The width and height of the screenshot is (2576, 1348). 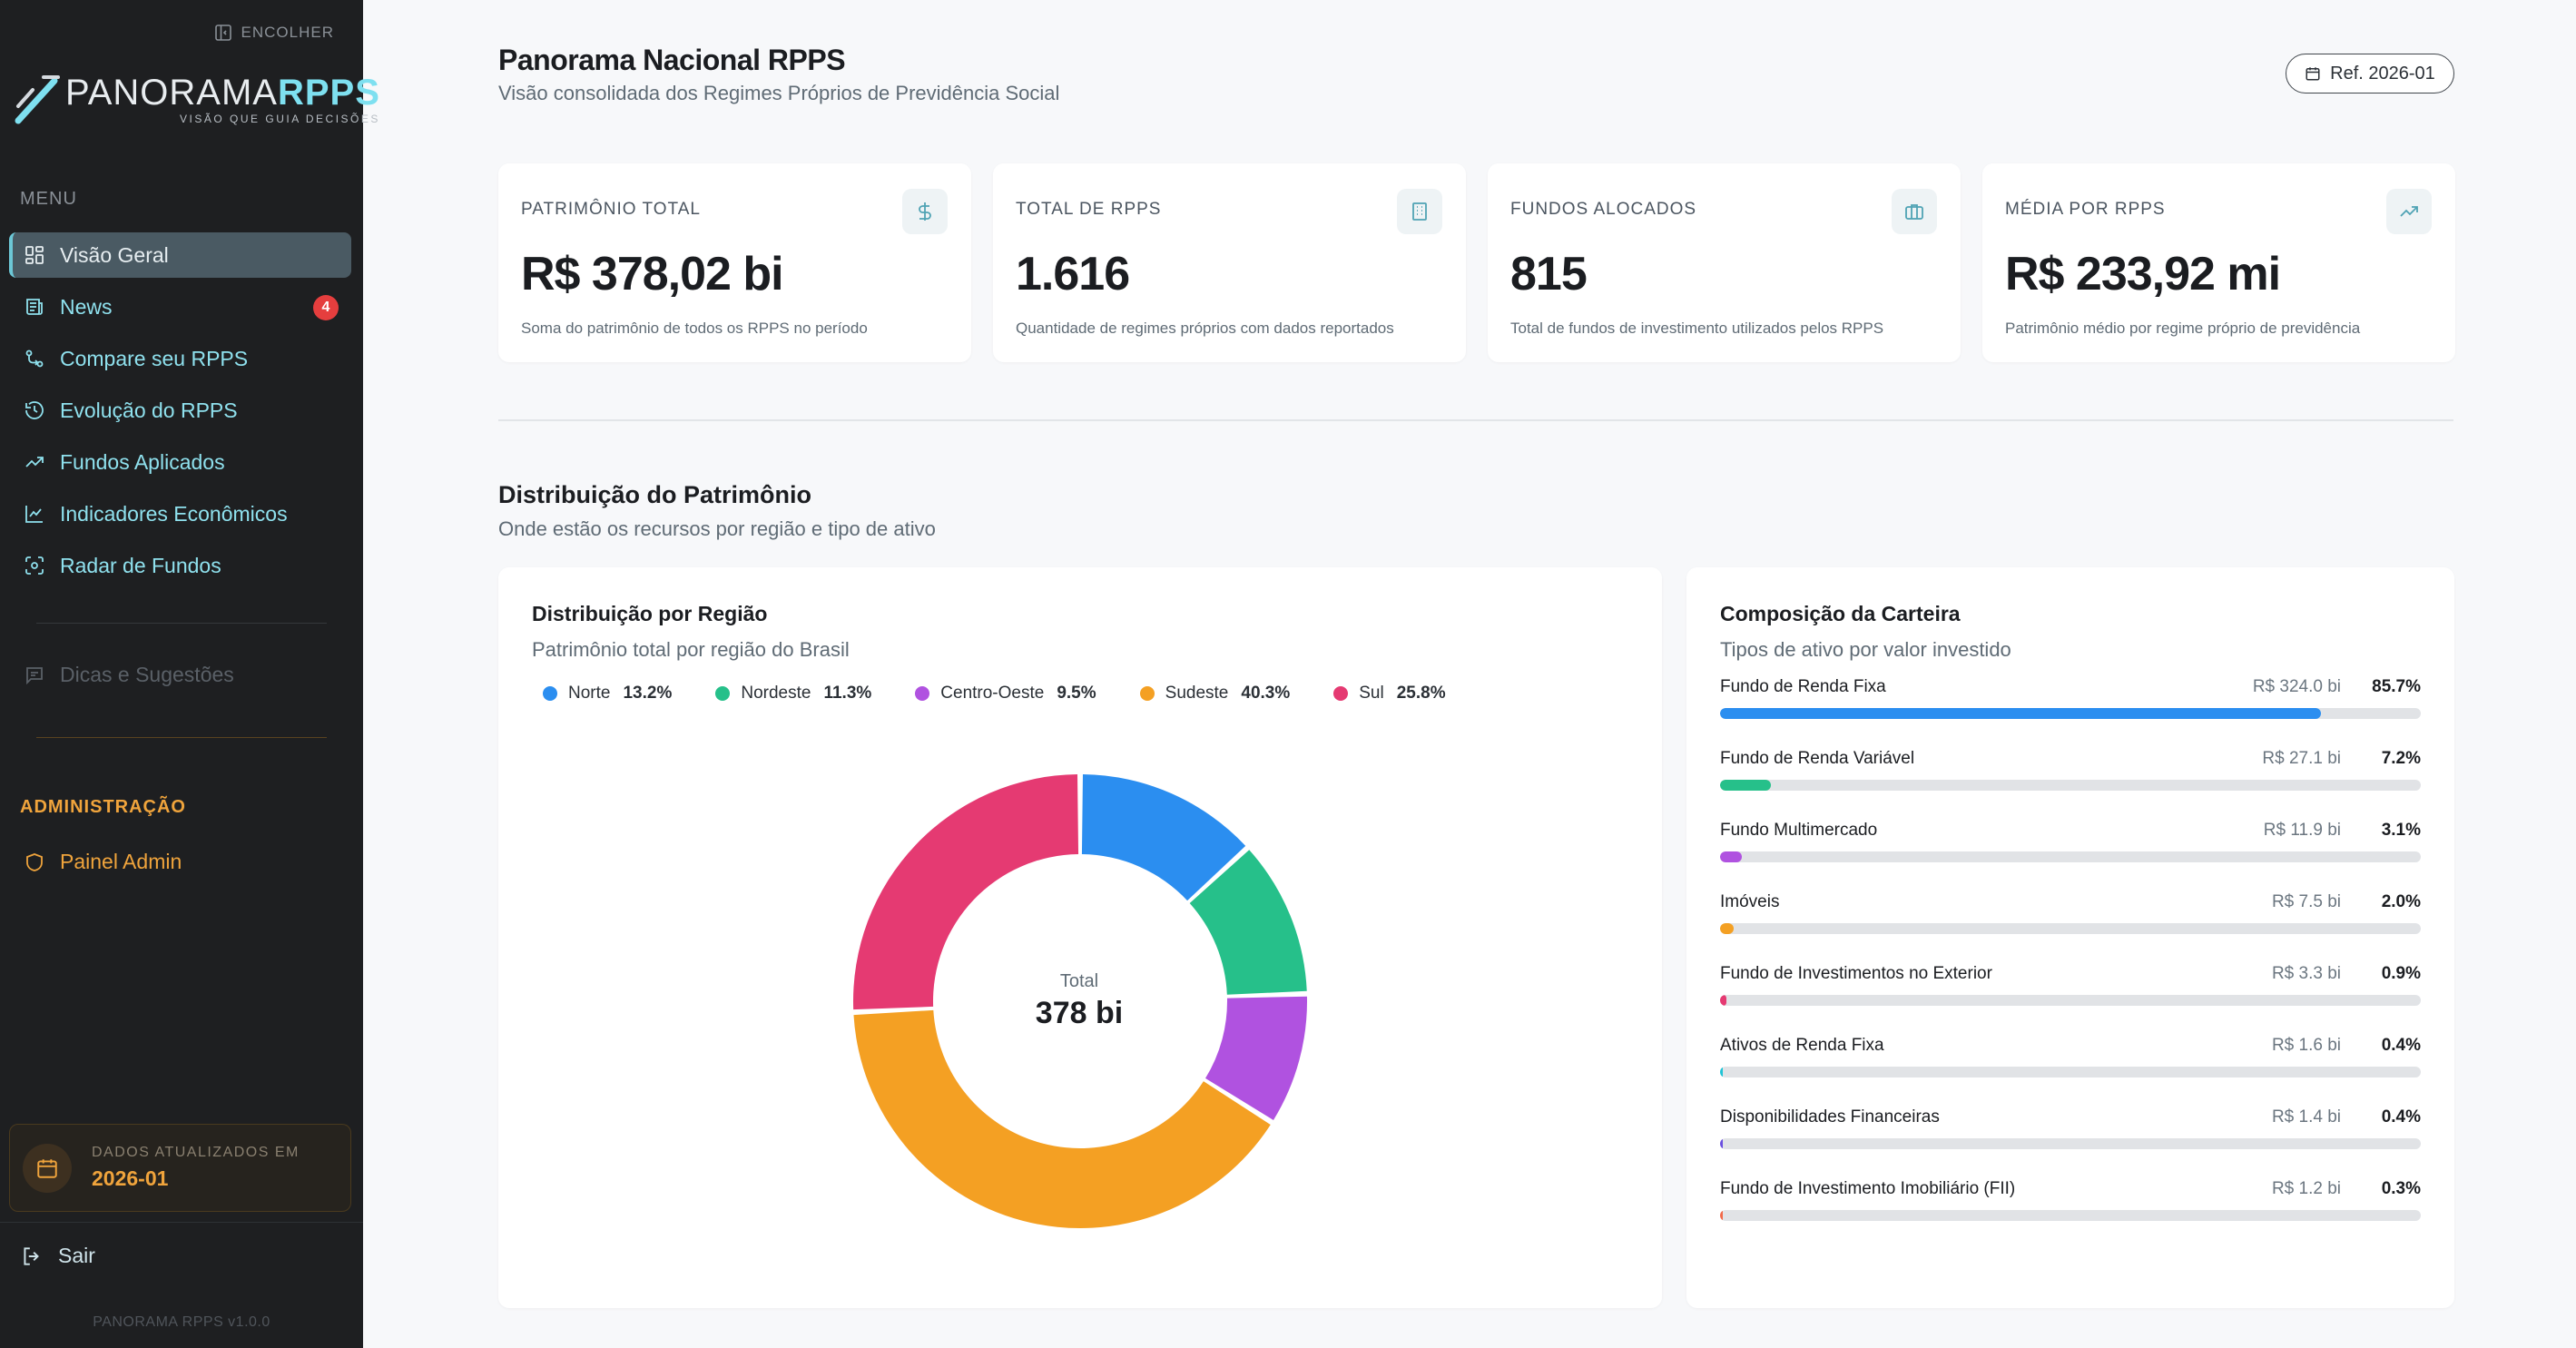 What do you see at coordinates (2382, 73) in the screenshot?
I see `reference-period-label: Ref. 2026-01` at bounding box center [2382, 73].